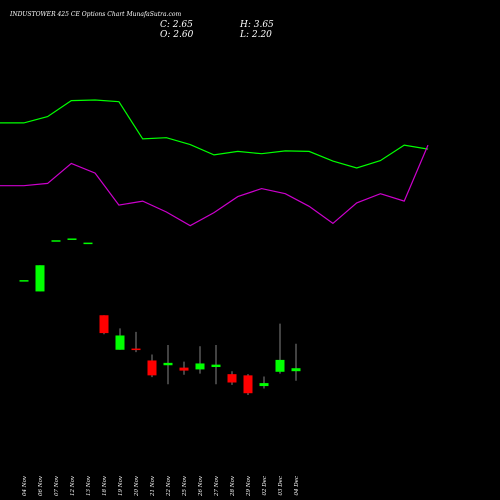 This screenshot has height=500, width=500. I want to click on x-tick-label: 18 Nov, so click(105, 485).